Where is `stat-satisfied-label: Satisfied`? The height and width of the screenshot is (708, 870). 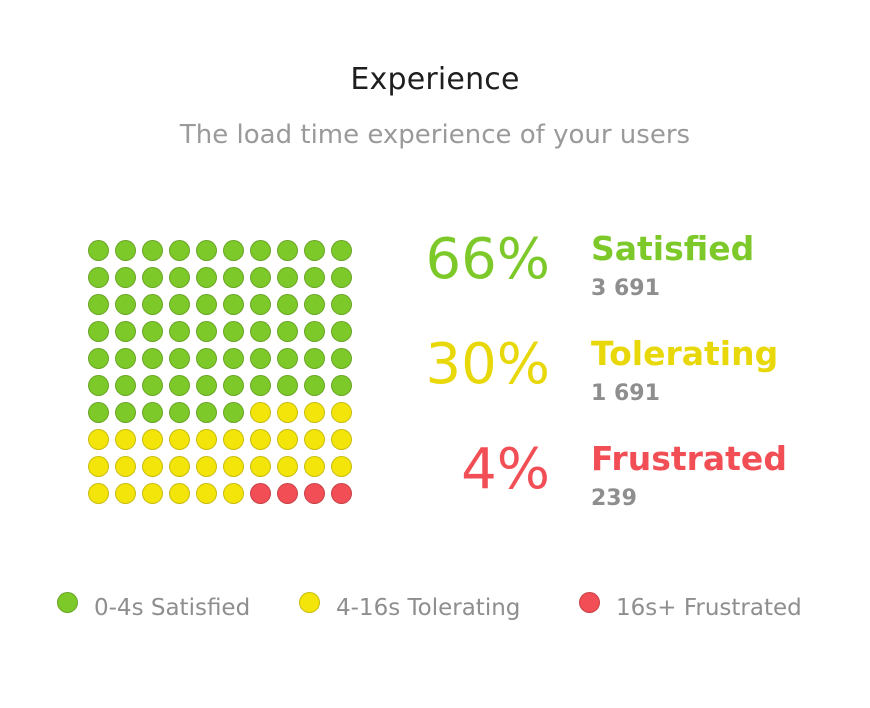
stat-satisfied-label: Satisfied is located at coordinates (673, 248).